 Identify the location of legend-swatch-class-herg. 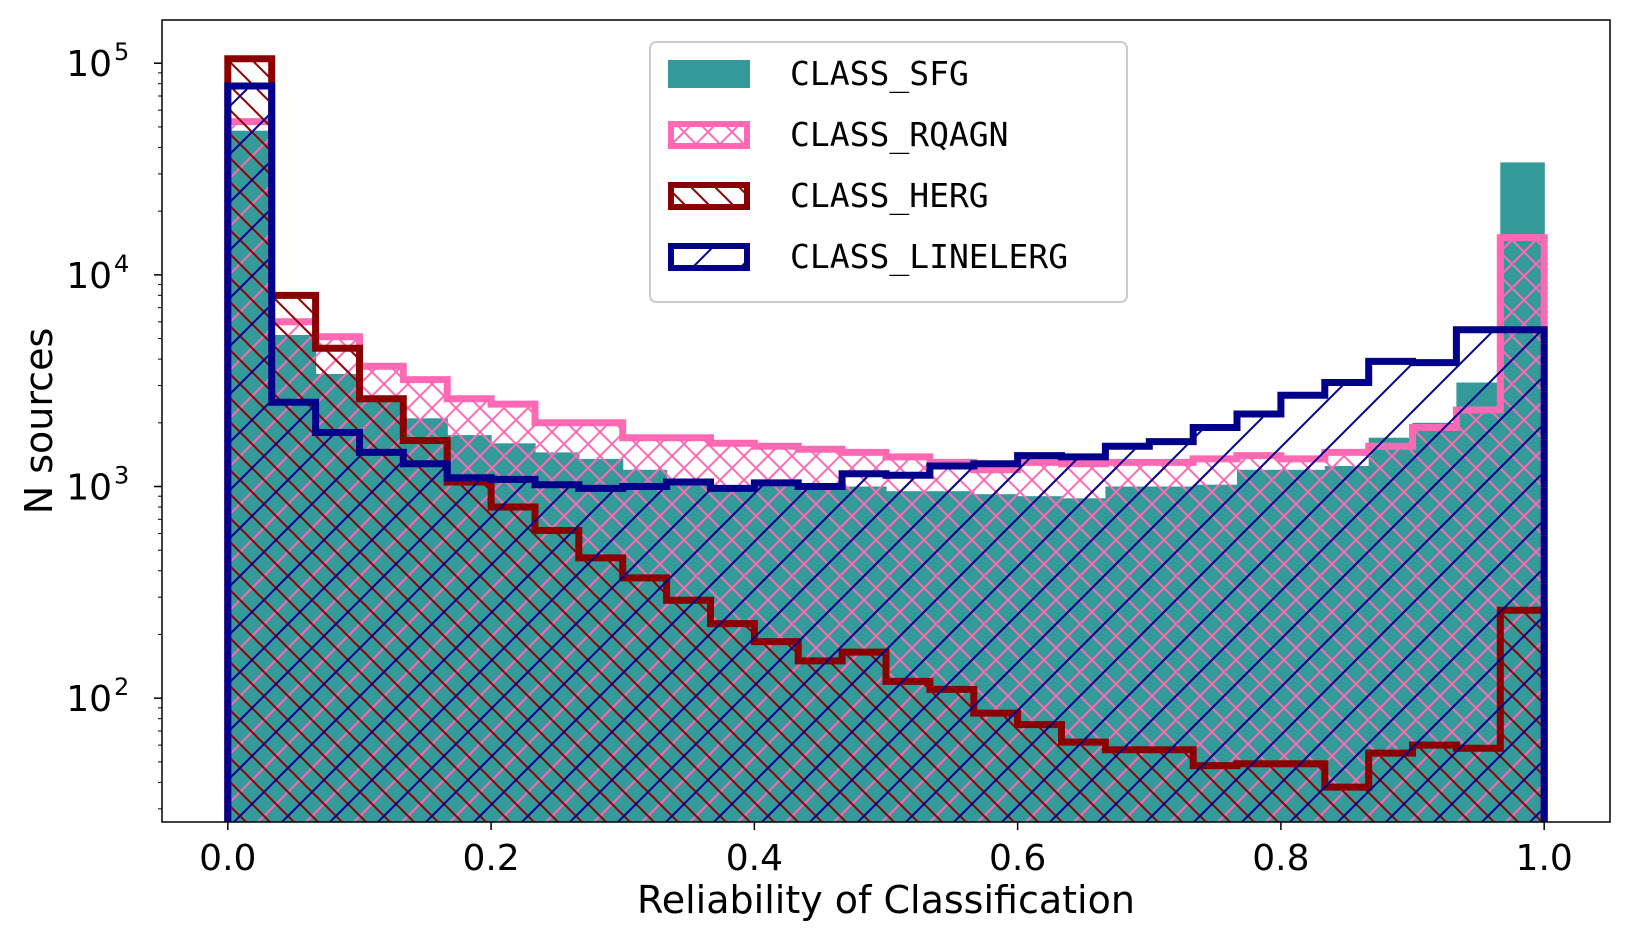
(709, 196).